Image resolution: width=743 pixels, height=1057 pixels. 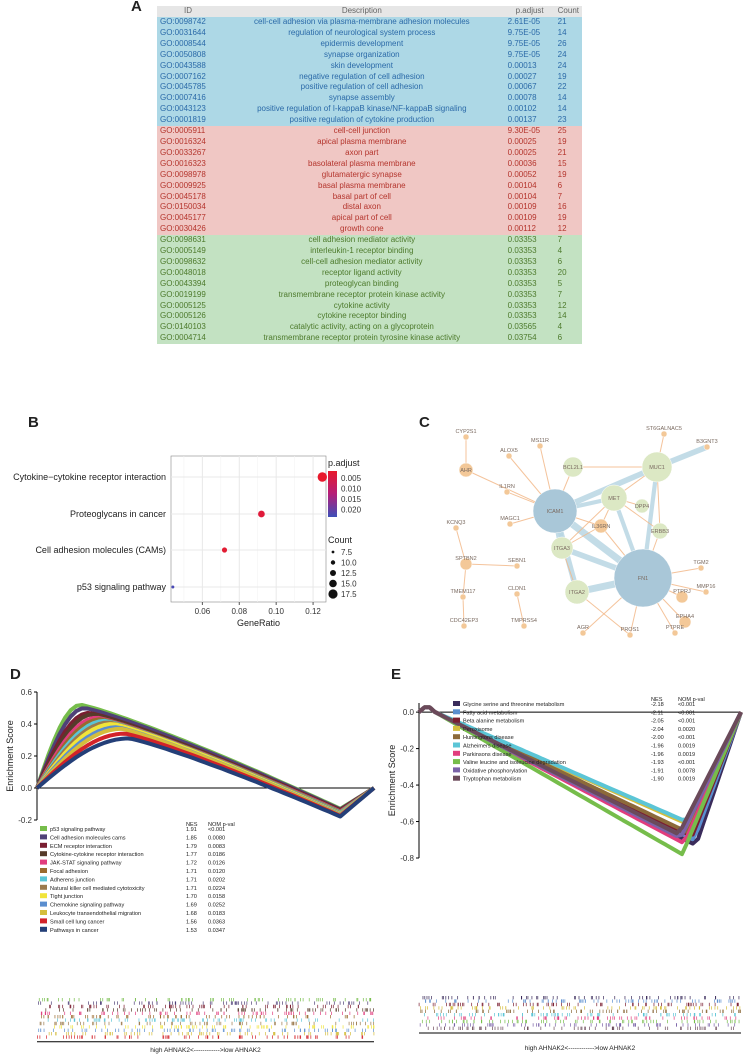 What do you see at coordinates (463, 611) in the screenshot?
I see `network-edge` at bounding box center [463, 611].